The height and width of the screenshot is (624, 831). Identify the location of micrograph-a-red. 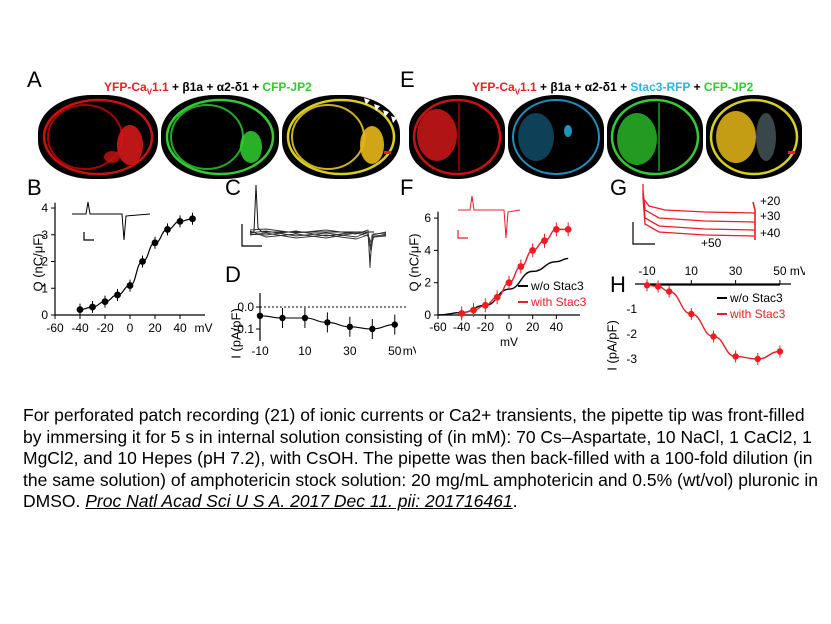
(98, 137).